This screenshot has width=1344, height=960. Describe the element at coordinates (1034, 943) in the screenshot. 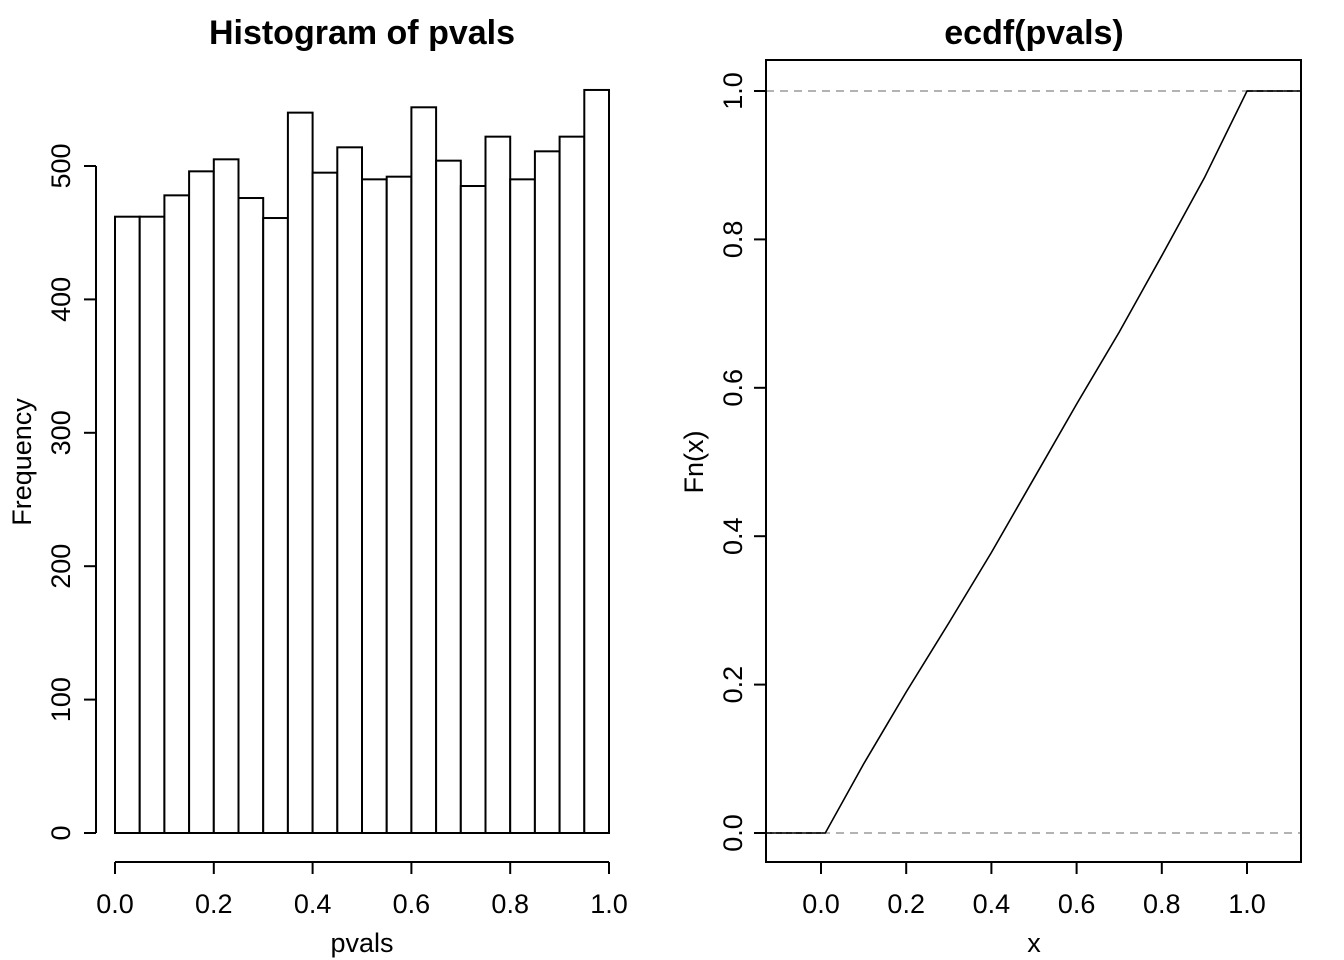

I see `ecdf-x-axis-label: x` at that location.